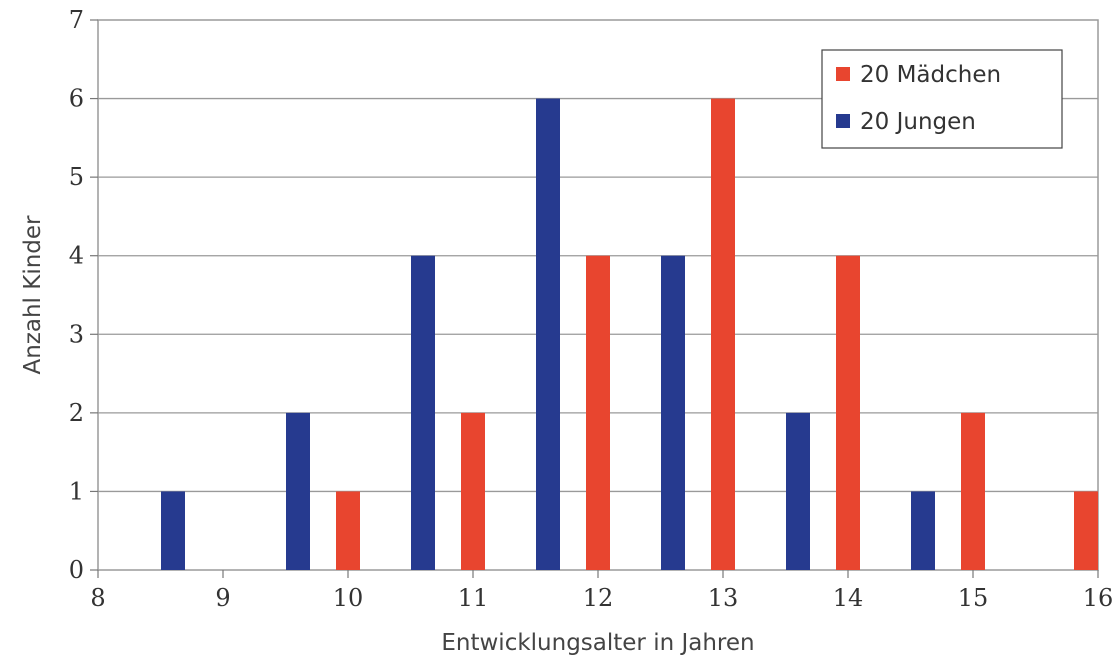 The width and height of the screenshot is (1117, 662). What do you see at coordinates (76, 20) in the screenshot?
I see `y-tick-label-7: 7` at bounding box center [76, 20].